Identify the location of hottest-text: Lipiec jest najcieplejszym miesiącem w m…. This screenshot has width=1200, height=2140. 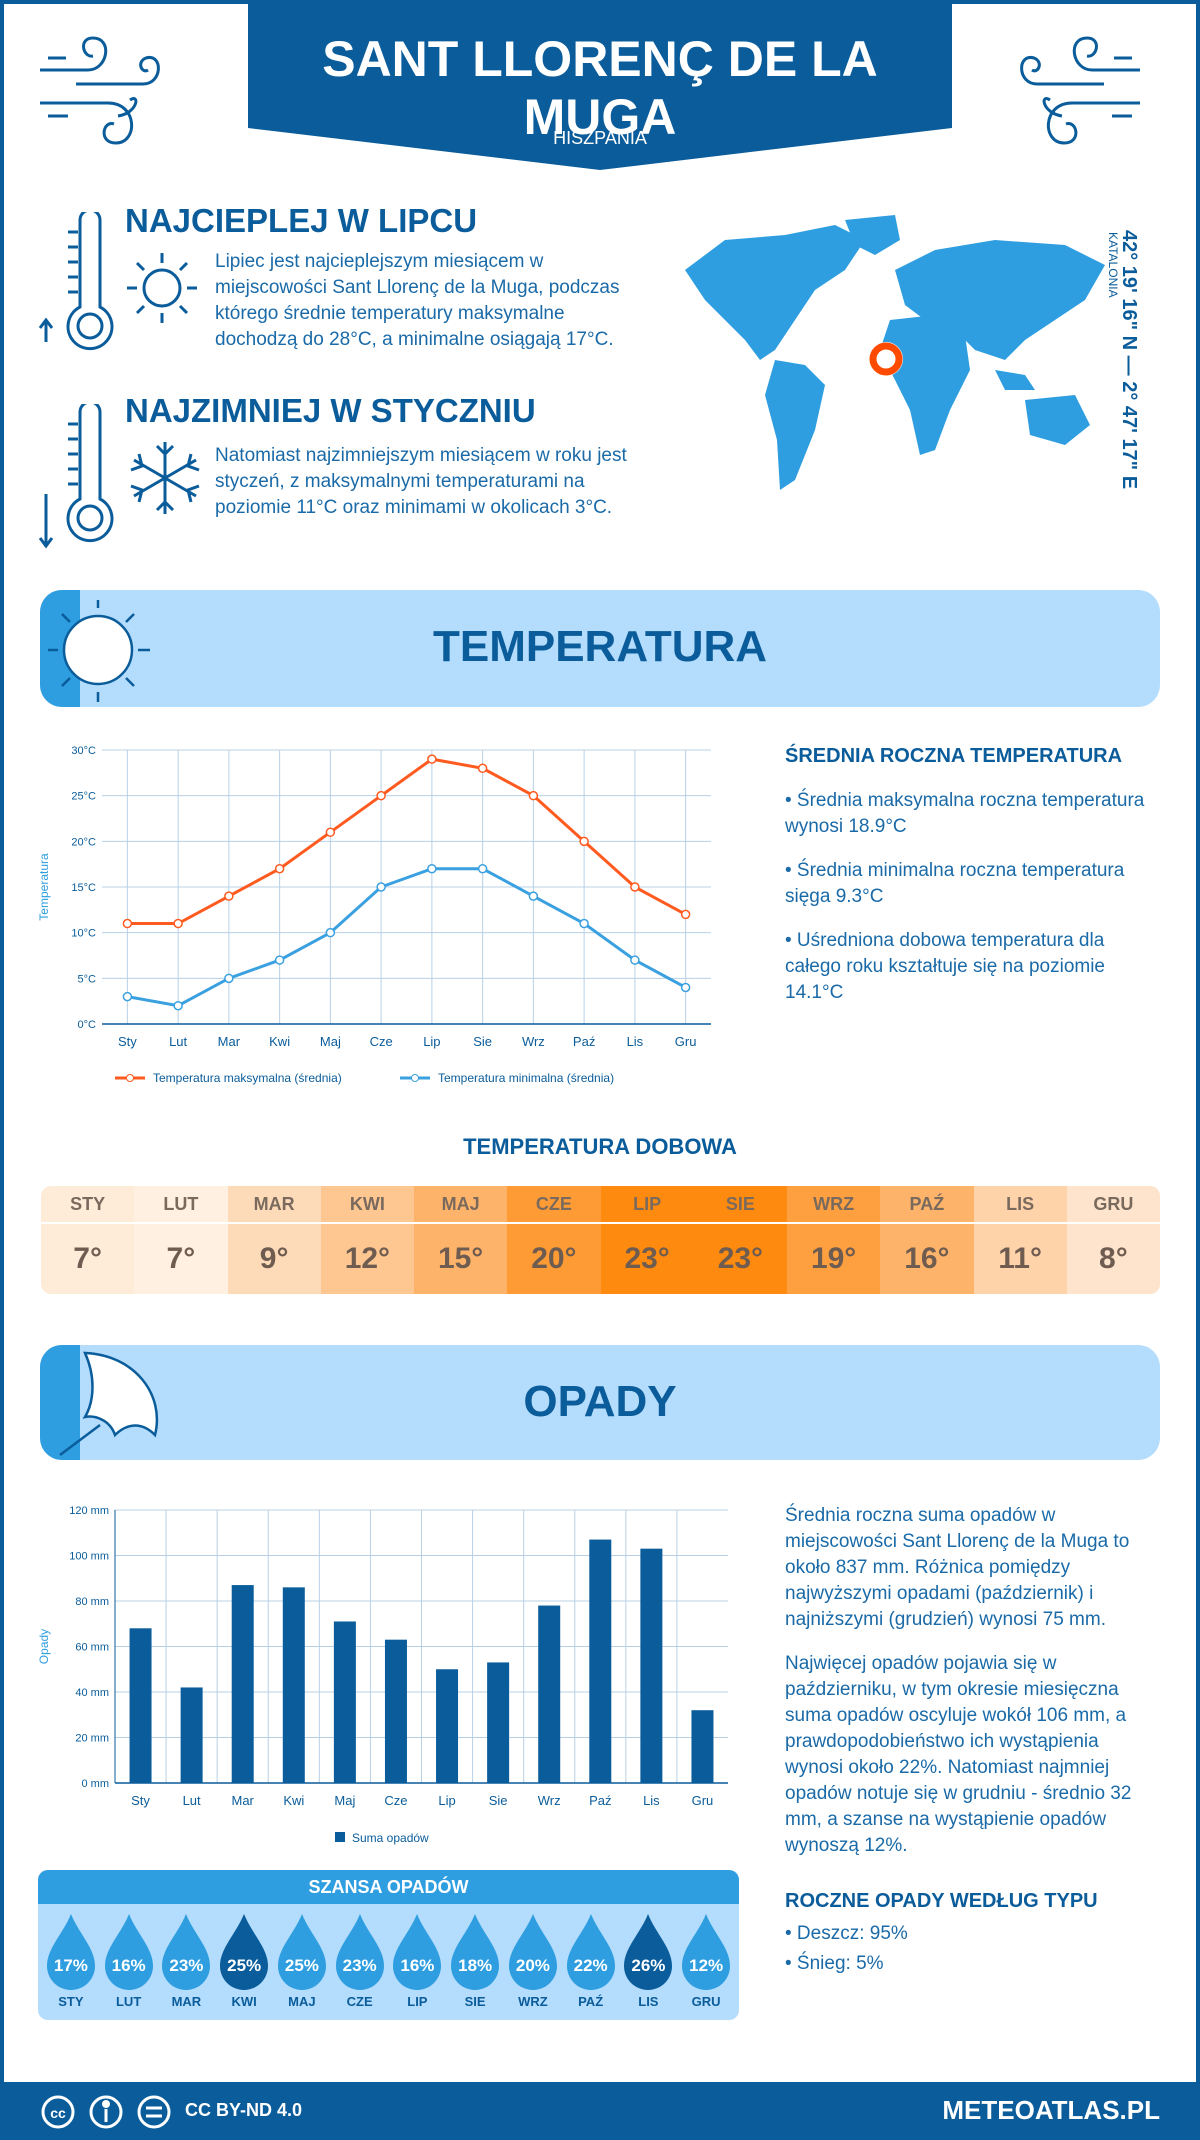
(417, 300).